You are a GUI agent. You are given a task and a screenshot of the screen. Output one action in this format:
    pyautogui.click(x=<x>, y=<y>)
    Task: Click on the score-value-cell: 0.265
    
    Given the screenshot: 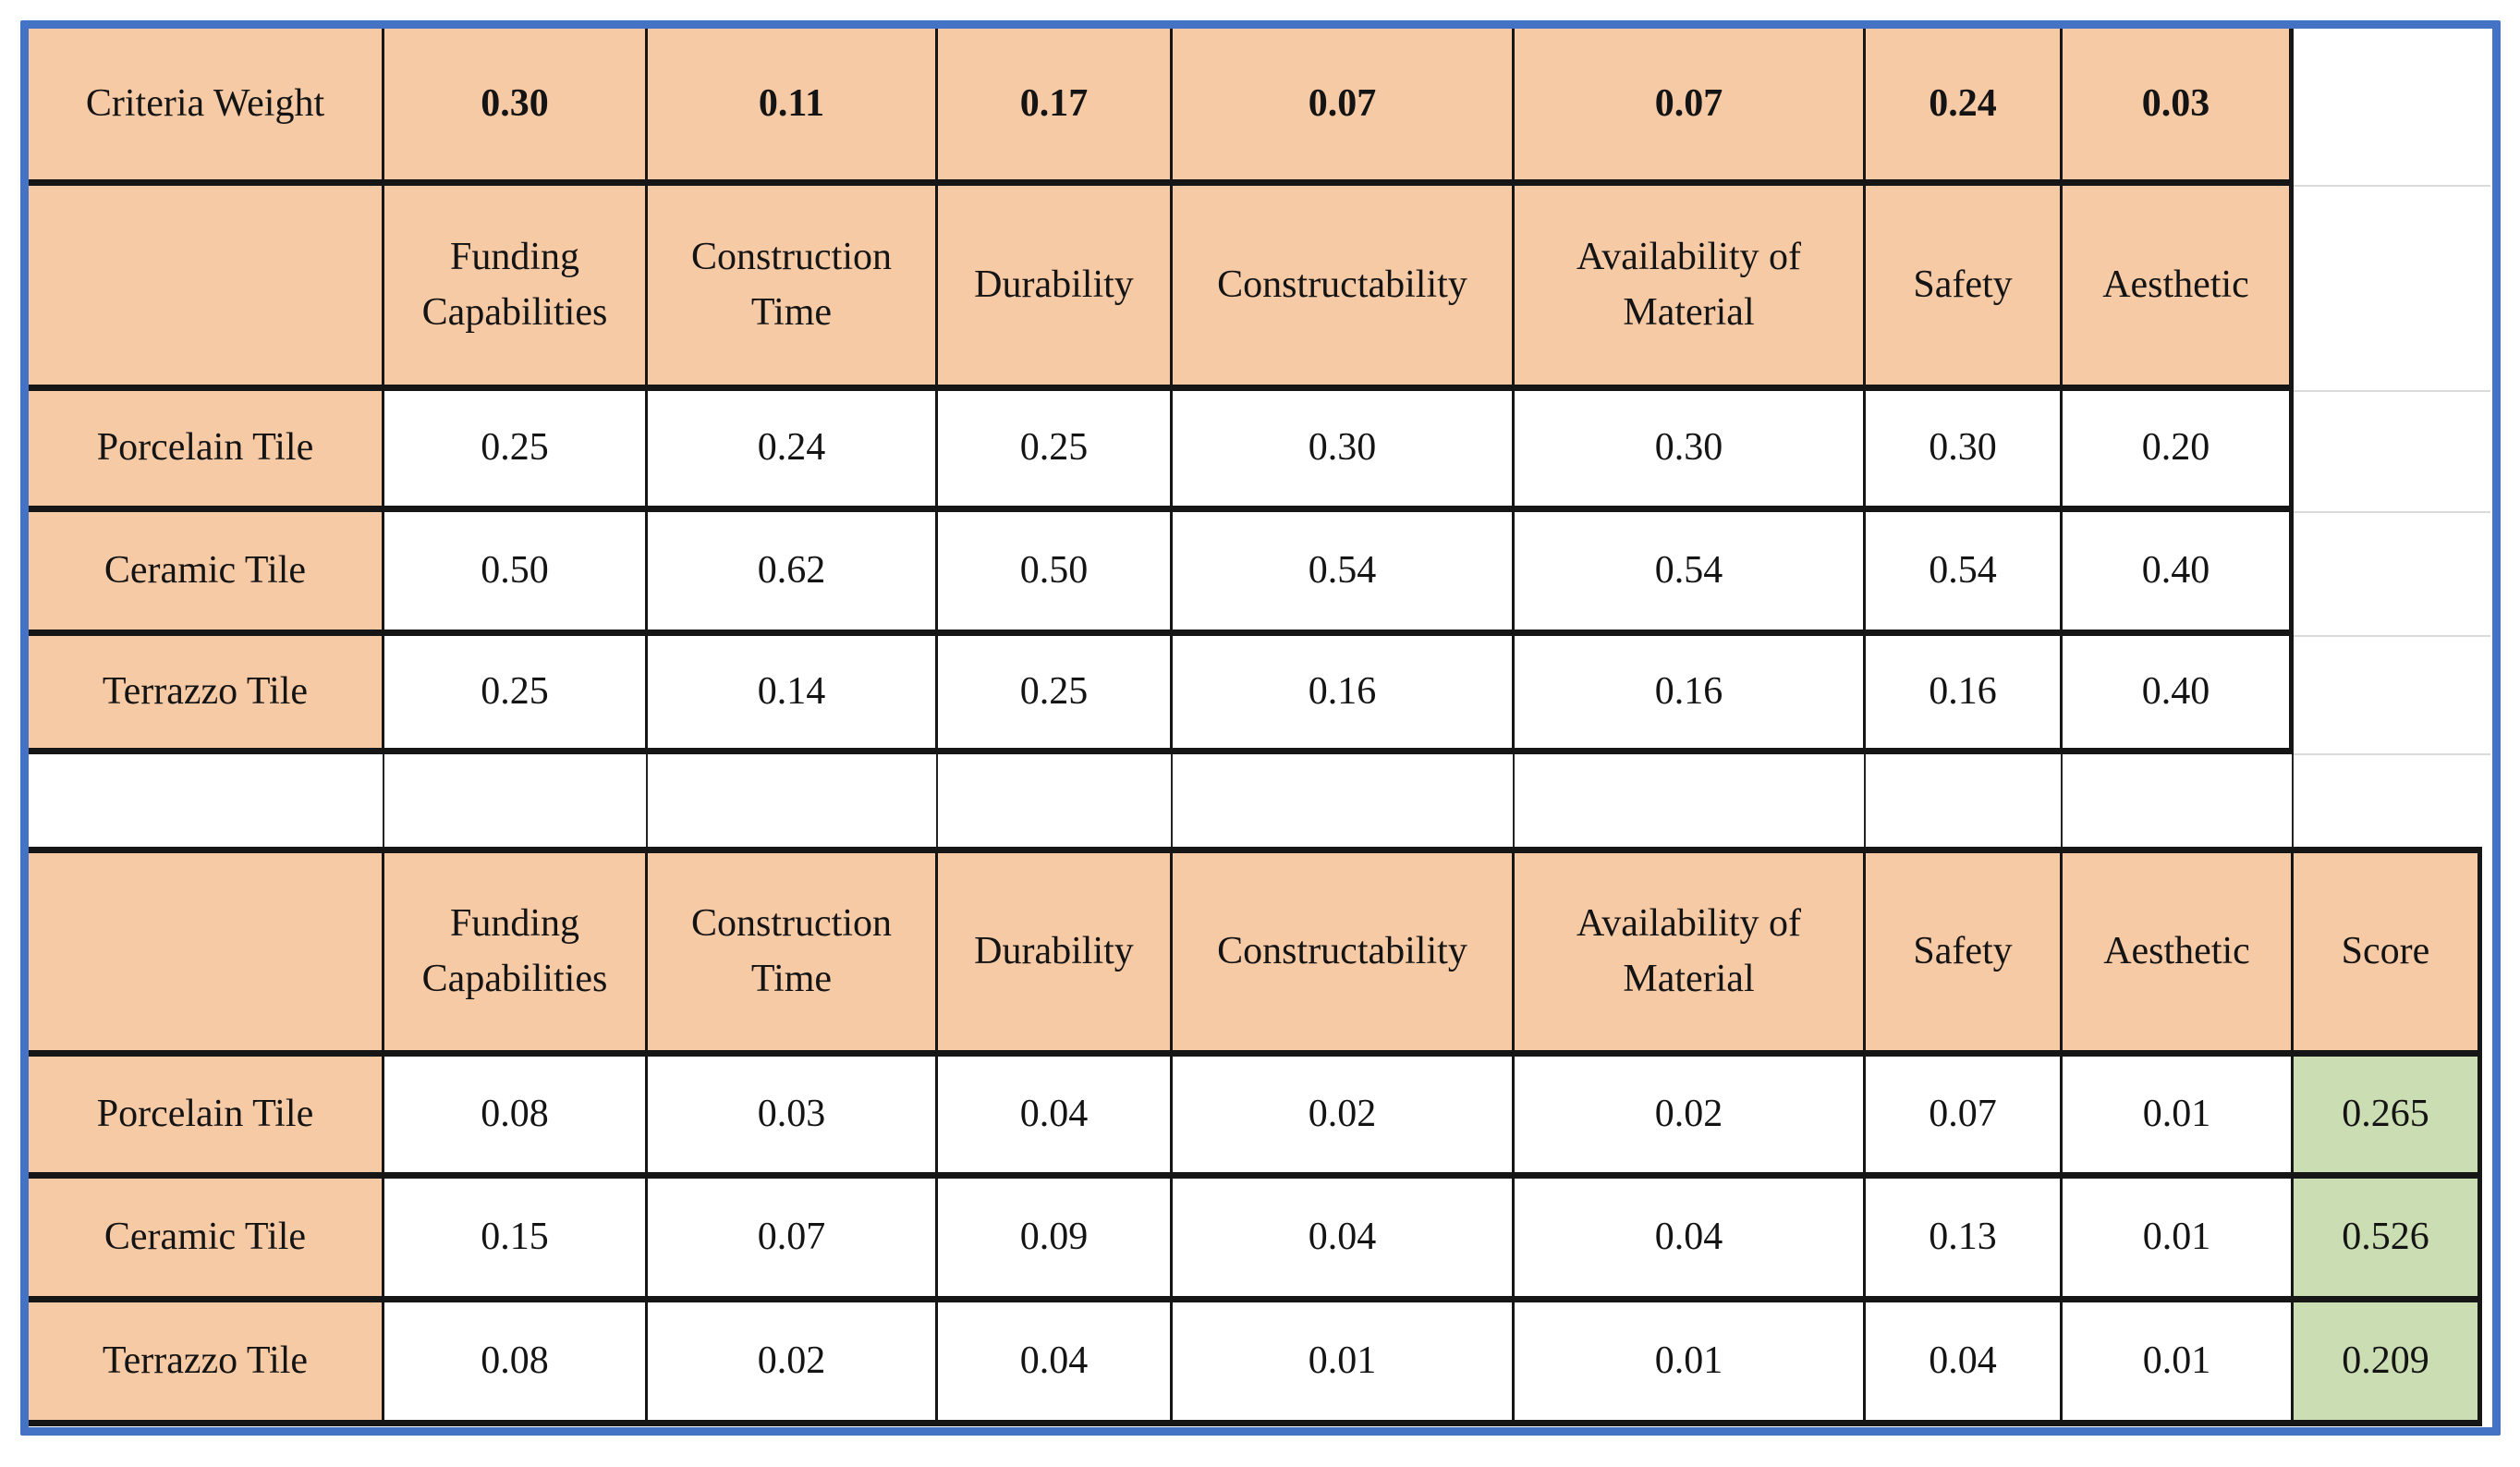 What is the action you would take?
    pyautogui.click(x=2388, y=1118)
    